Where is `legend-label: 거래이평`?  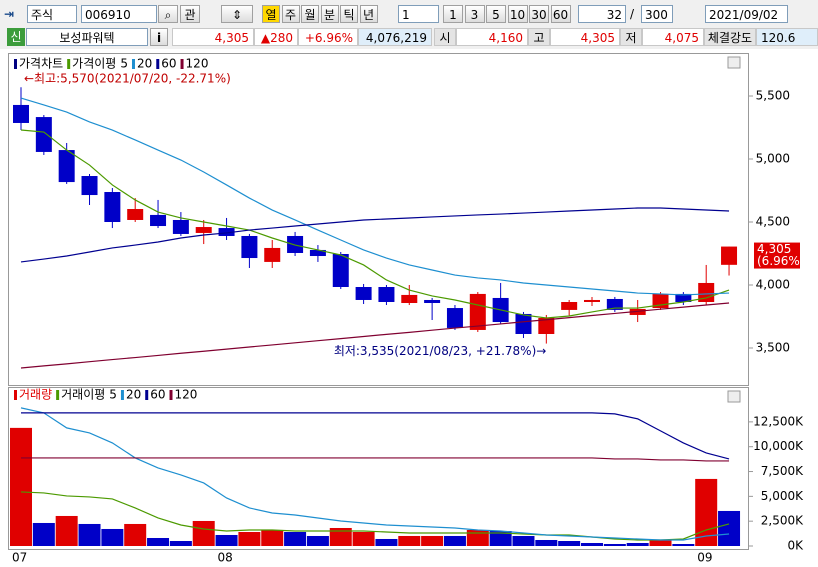
legend-label: 거래이평 is located at coordinates (83, 395).